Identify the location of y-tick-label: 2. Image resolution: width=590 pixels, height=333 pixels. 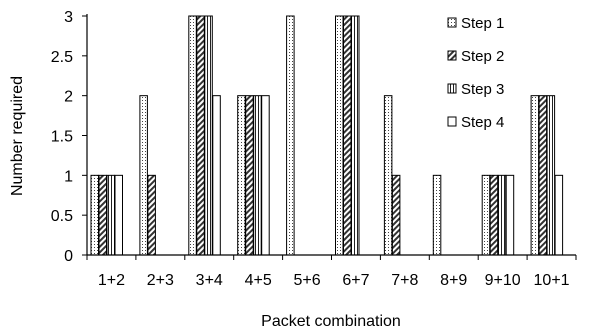
(68, 97).